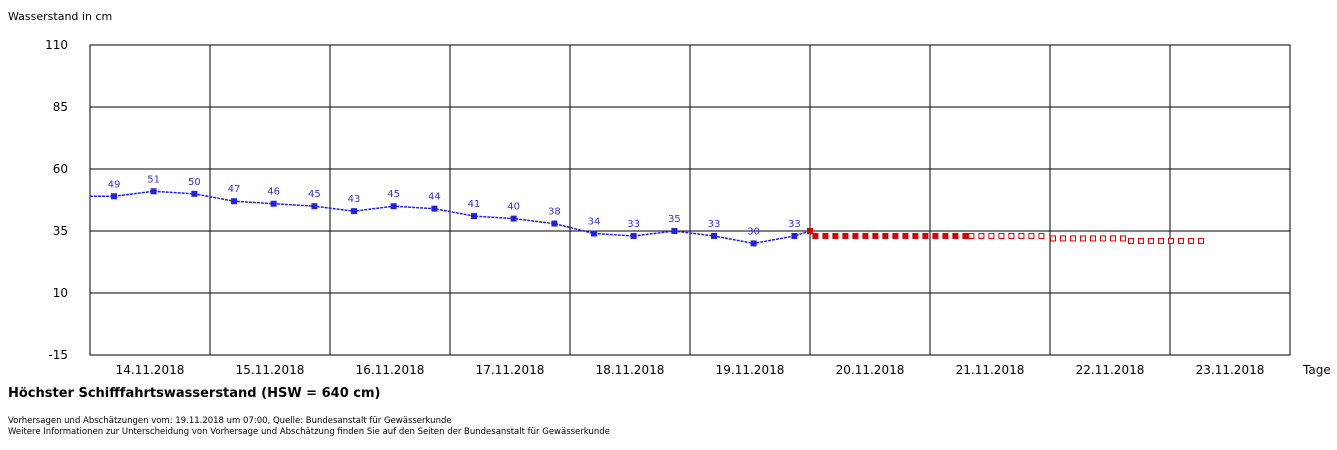 The height and width of the screenshot is (450, 1337). Describe the element at coordinates (390, 370) in the screenshot. I see `x-tick-label: 16.11.2018` at that location.